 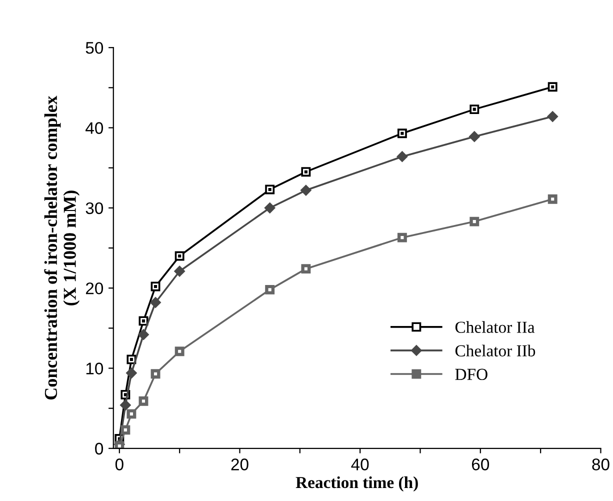 What do you see at coordinates (495, 327) in the screenshot?
I see `legend-label: Chelator IIa` at bounding box center [495, 327].